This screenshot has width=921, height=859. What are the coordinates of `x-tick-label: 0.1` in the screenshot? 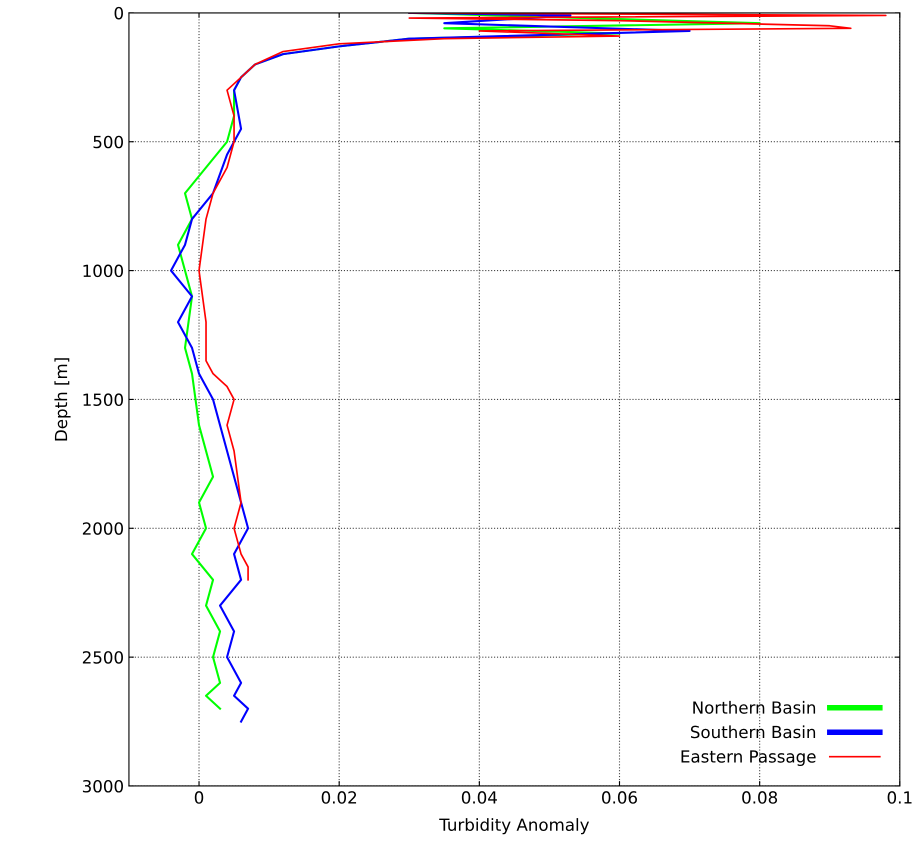 It's located at (900, 797).